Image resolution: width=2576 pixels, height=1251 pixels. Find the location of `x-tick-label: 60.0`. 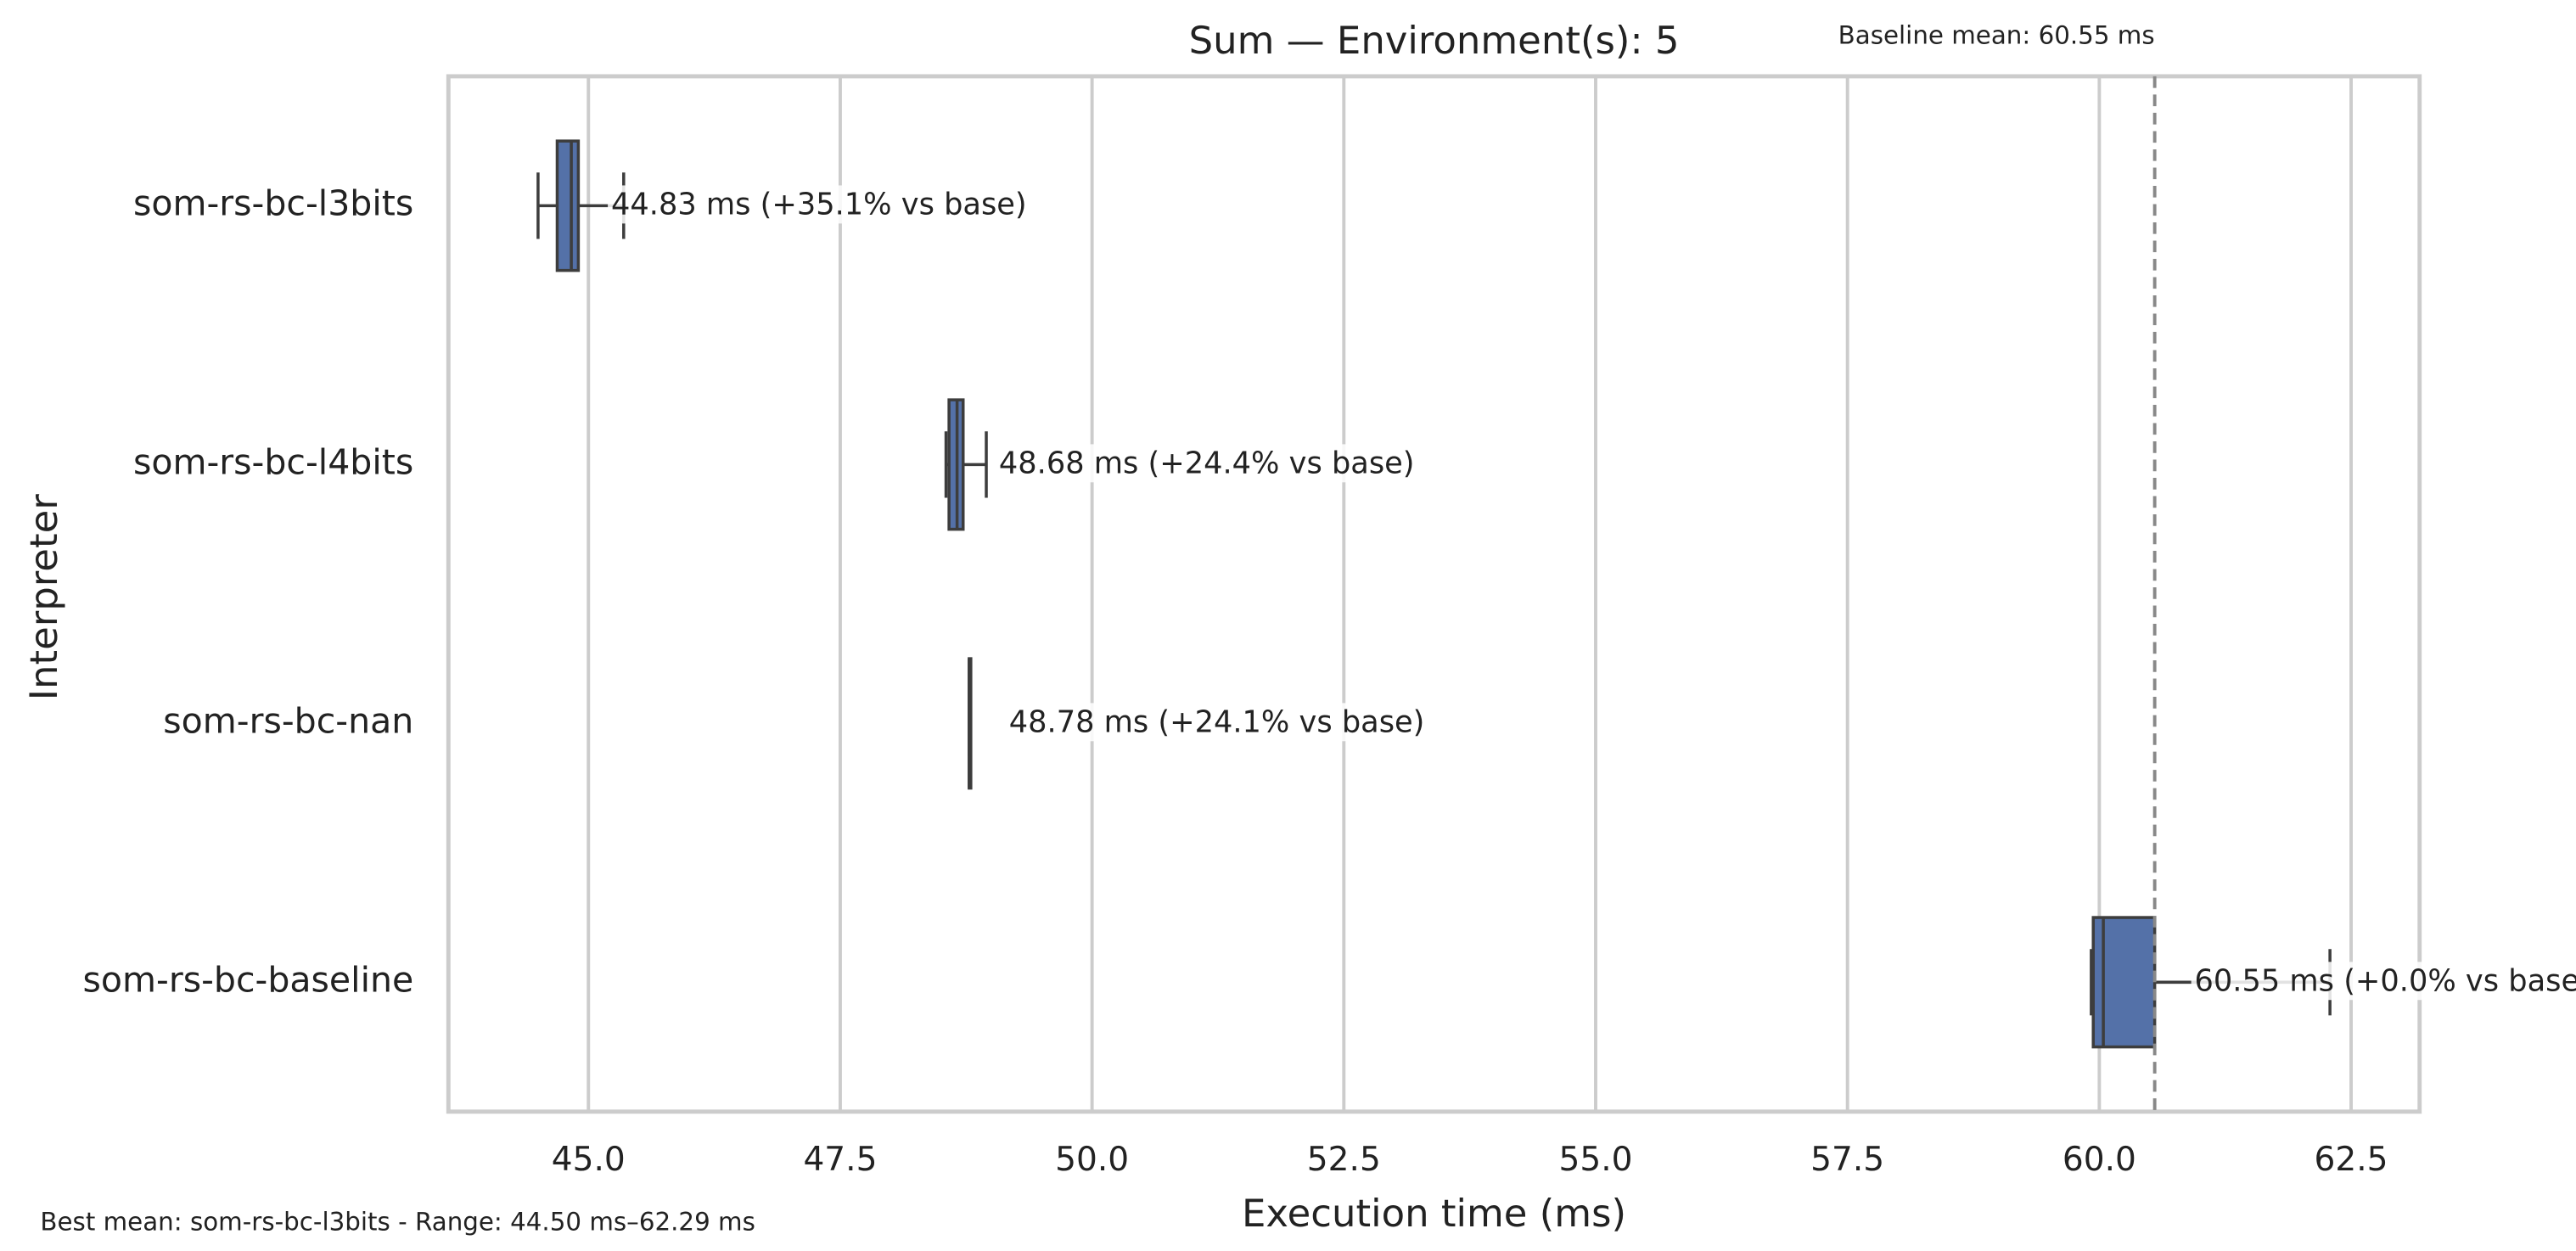

x-tick-label: 60.0 is located at coordinates (2099, 1160).